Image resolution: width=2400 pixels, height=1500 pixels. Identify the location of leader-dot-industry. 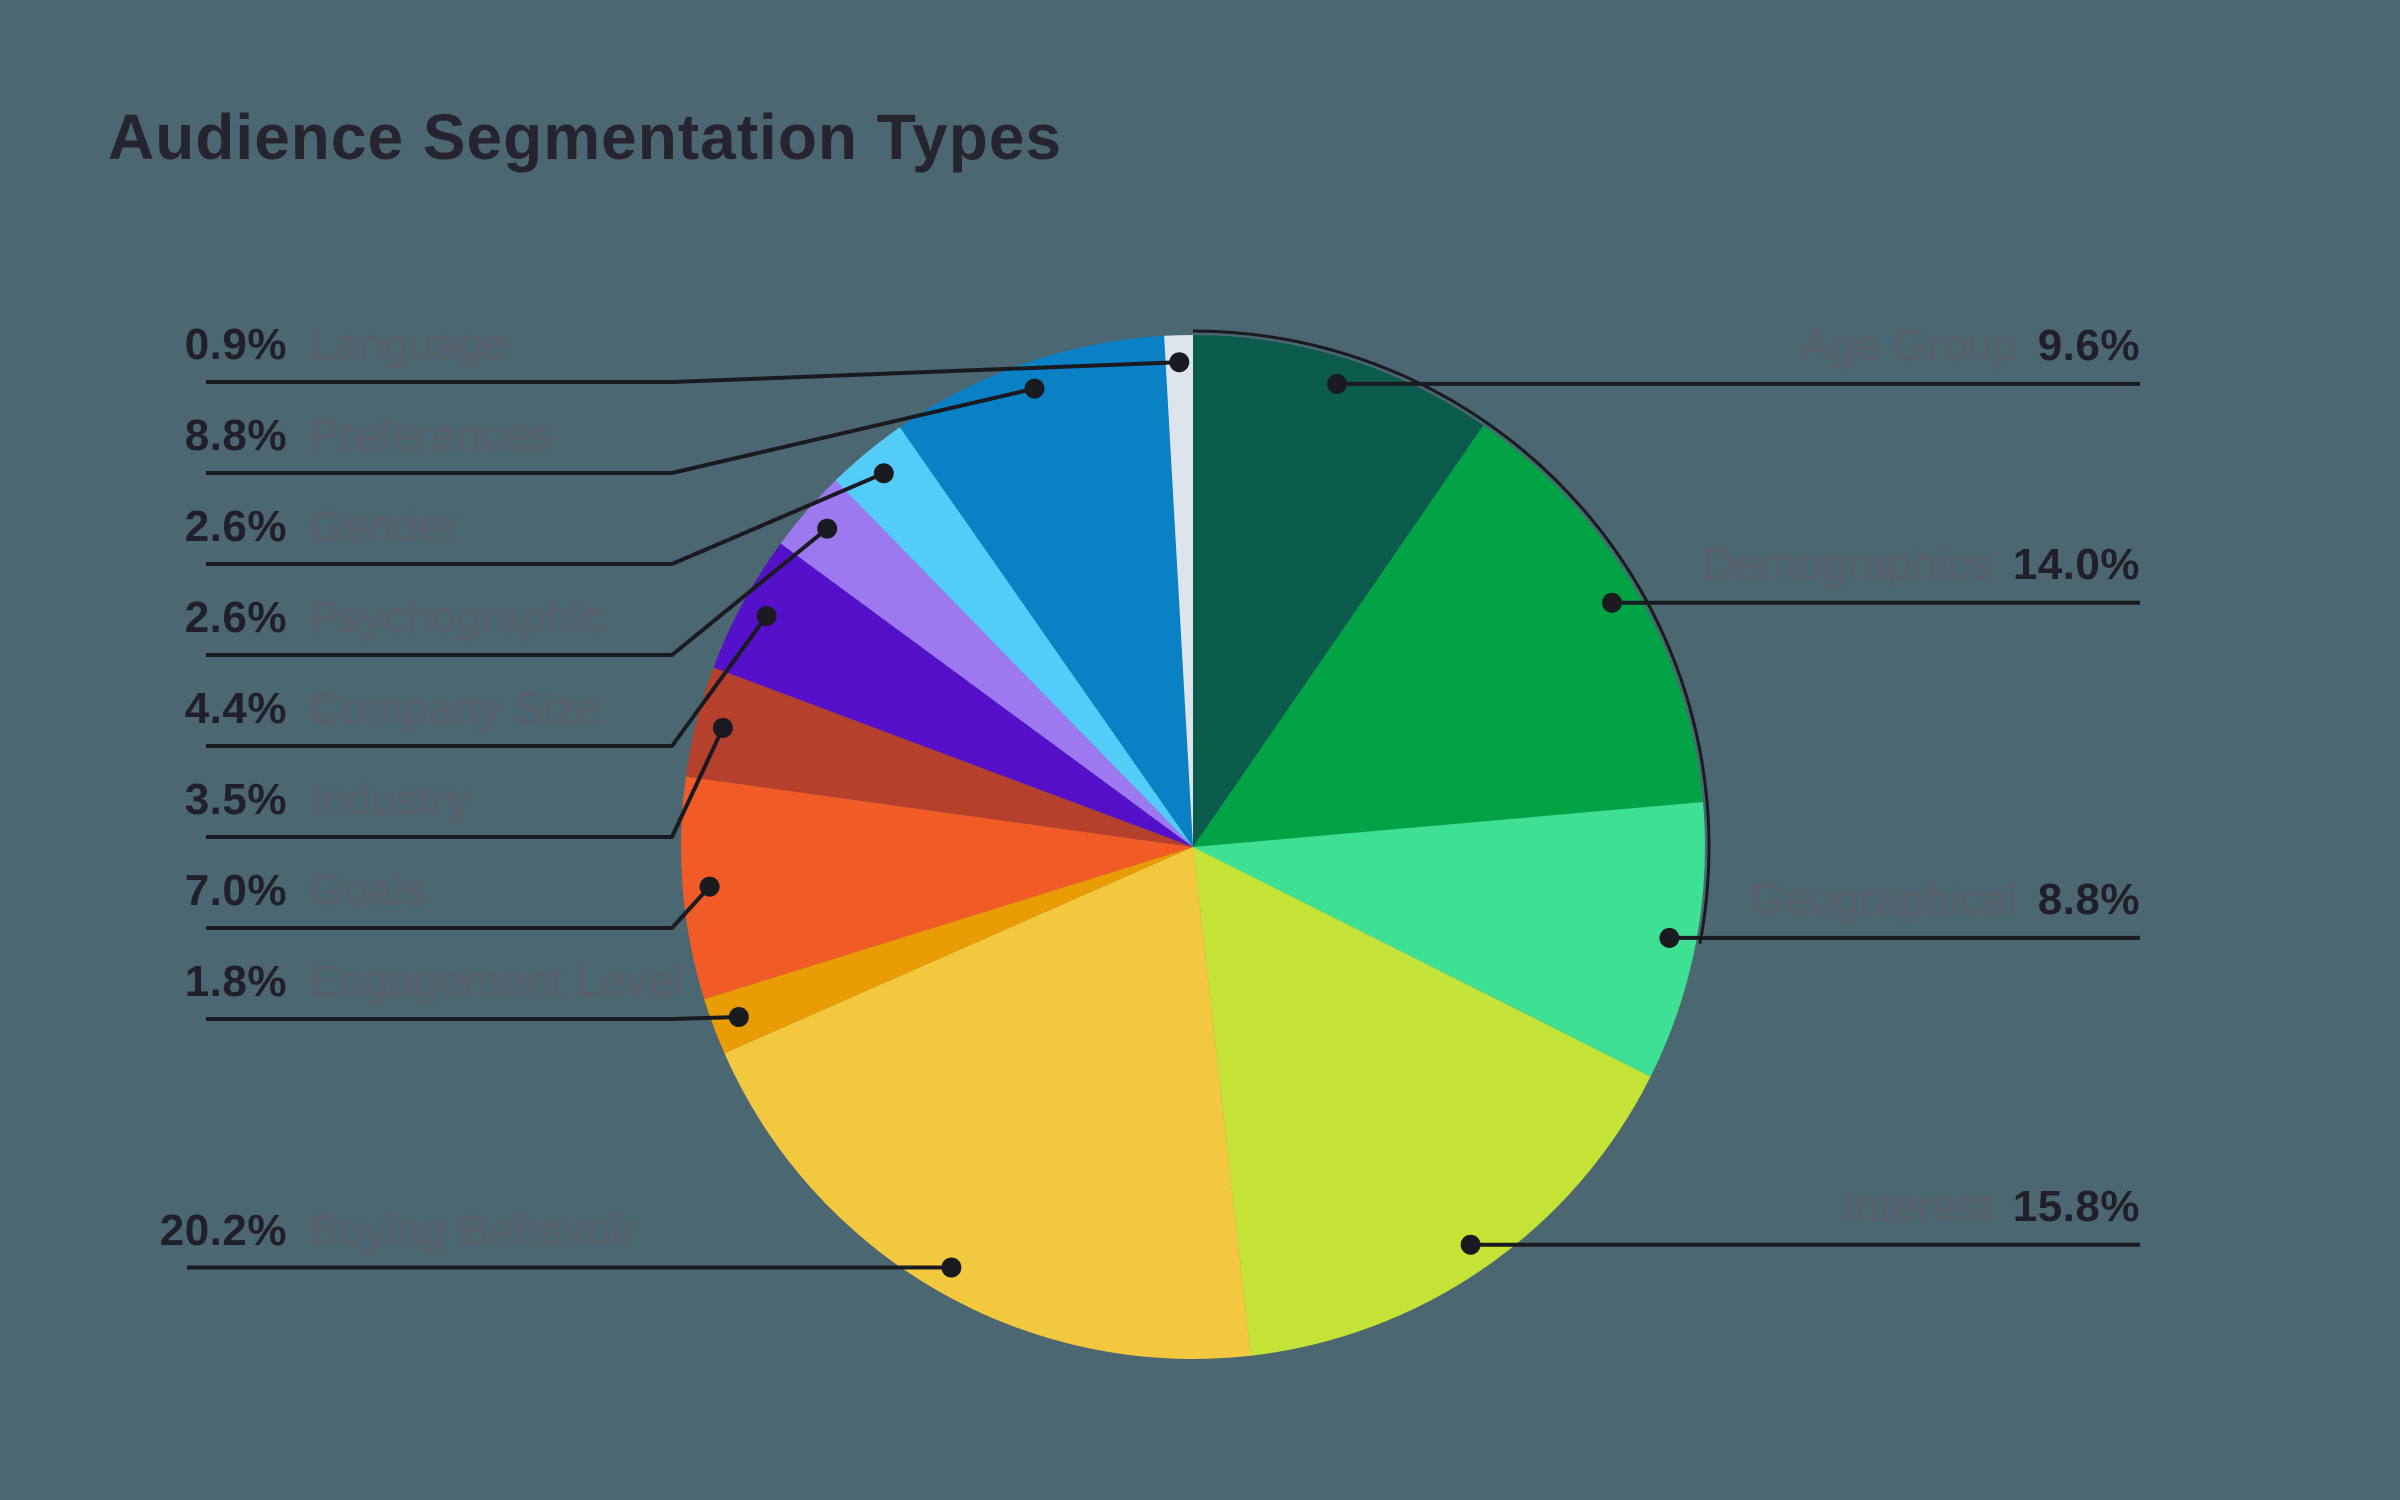
(722, 727).